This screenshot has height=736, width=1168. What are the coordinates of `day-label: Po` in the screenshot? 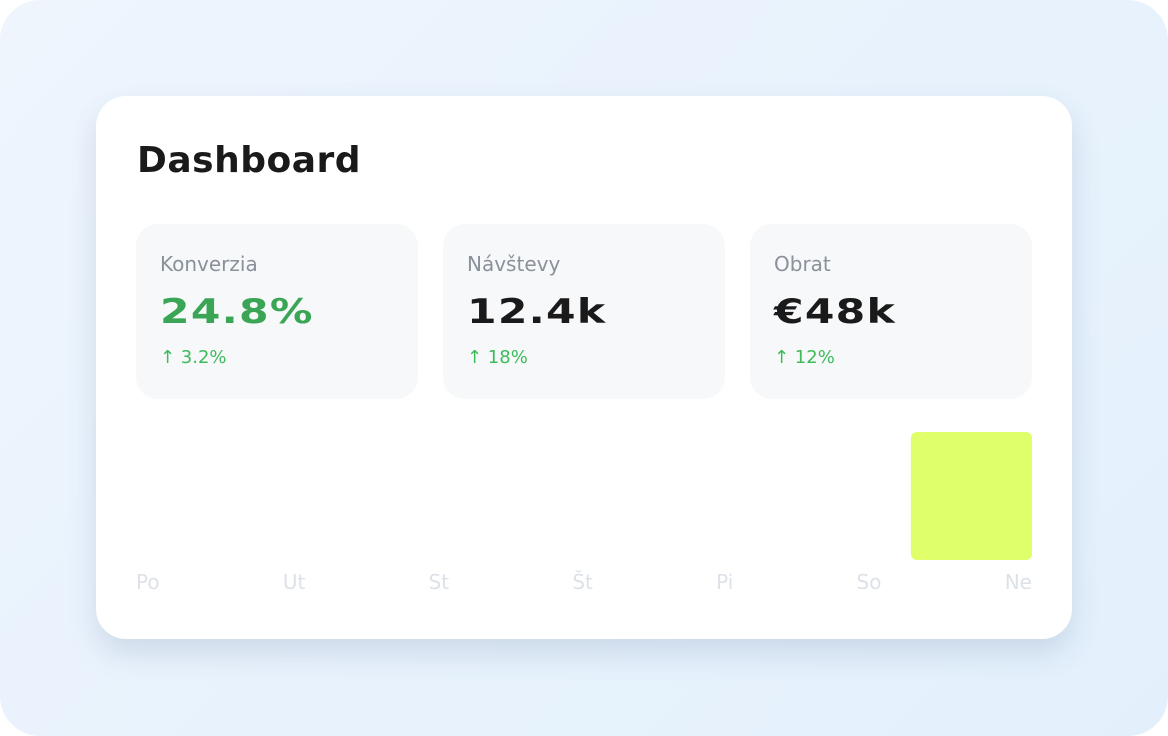 It's located at (148, 582).